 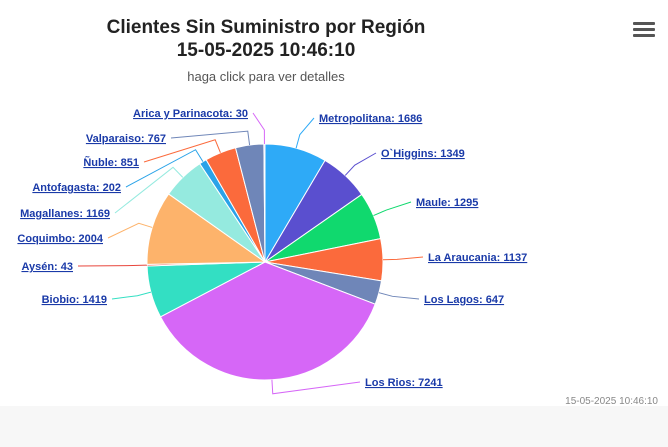 I want to click on slice-data-label: Arica y Parinacota: 30, so click(x=190, y=114).